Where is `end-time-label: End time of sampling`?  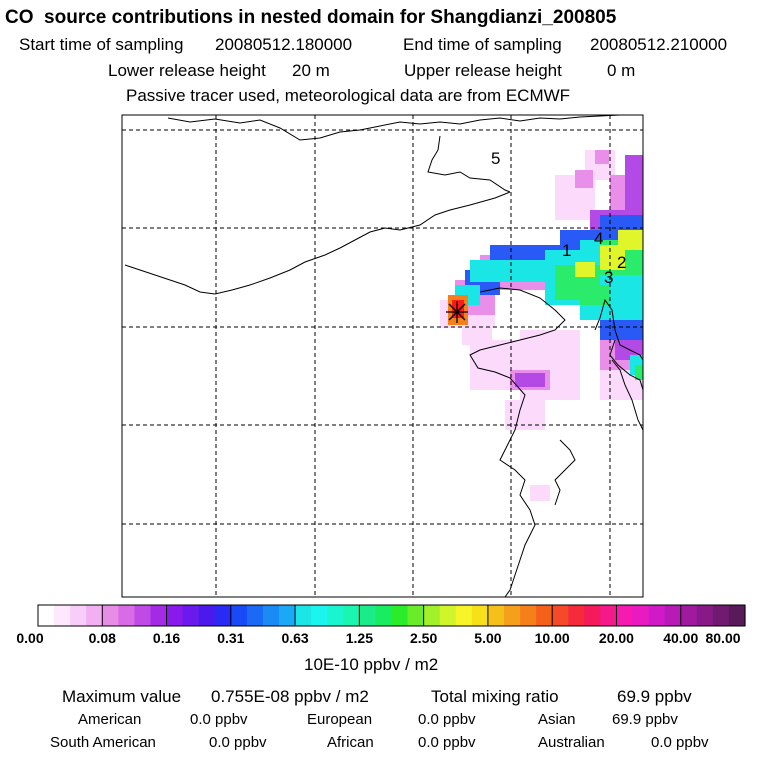
end-time-label: End time of sampling is located at coordinates (482, 44).